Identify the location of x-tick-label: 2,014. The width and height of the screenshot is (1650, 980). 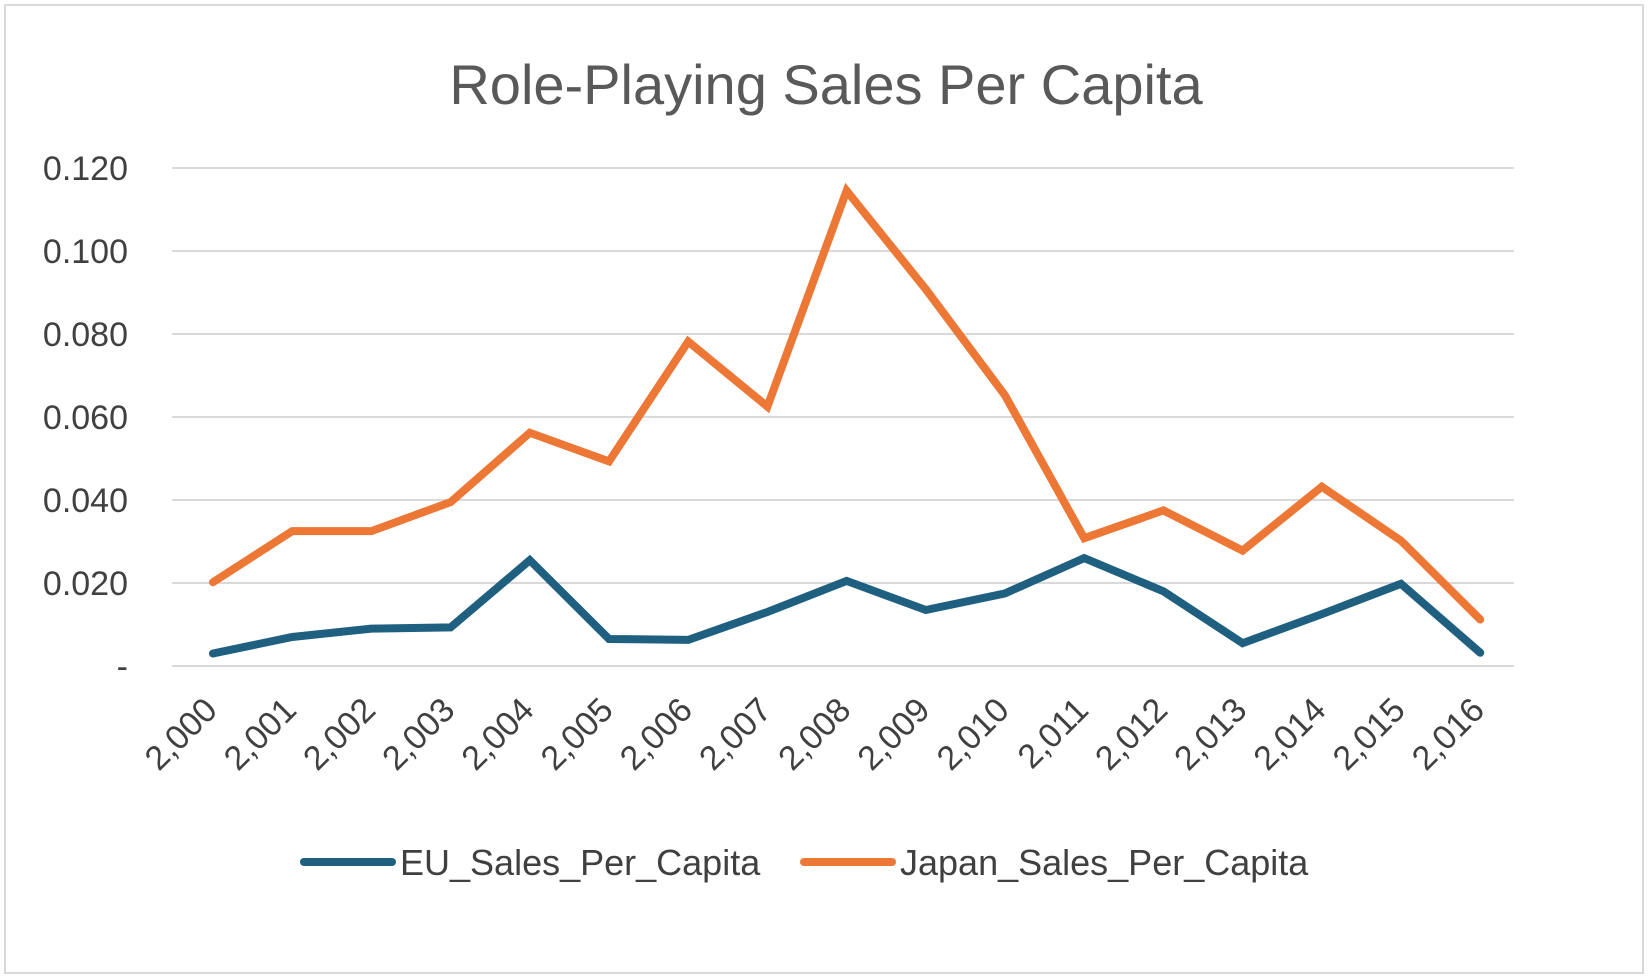
(1289, 734).